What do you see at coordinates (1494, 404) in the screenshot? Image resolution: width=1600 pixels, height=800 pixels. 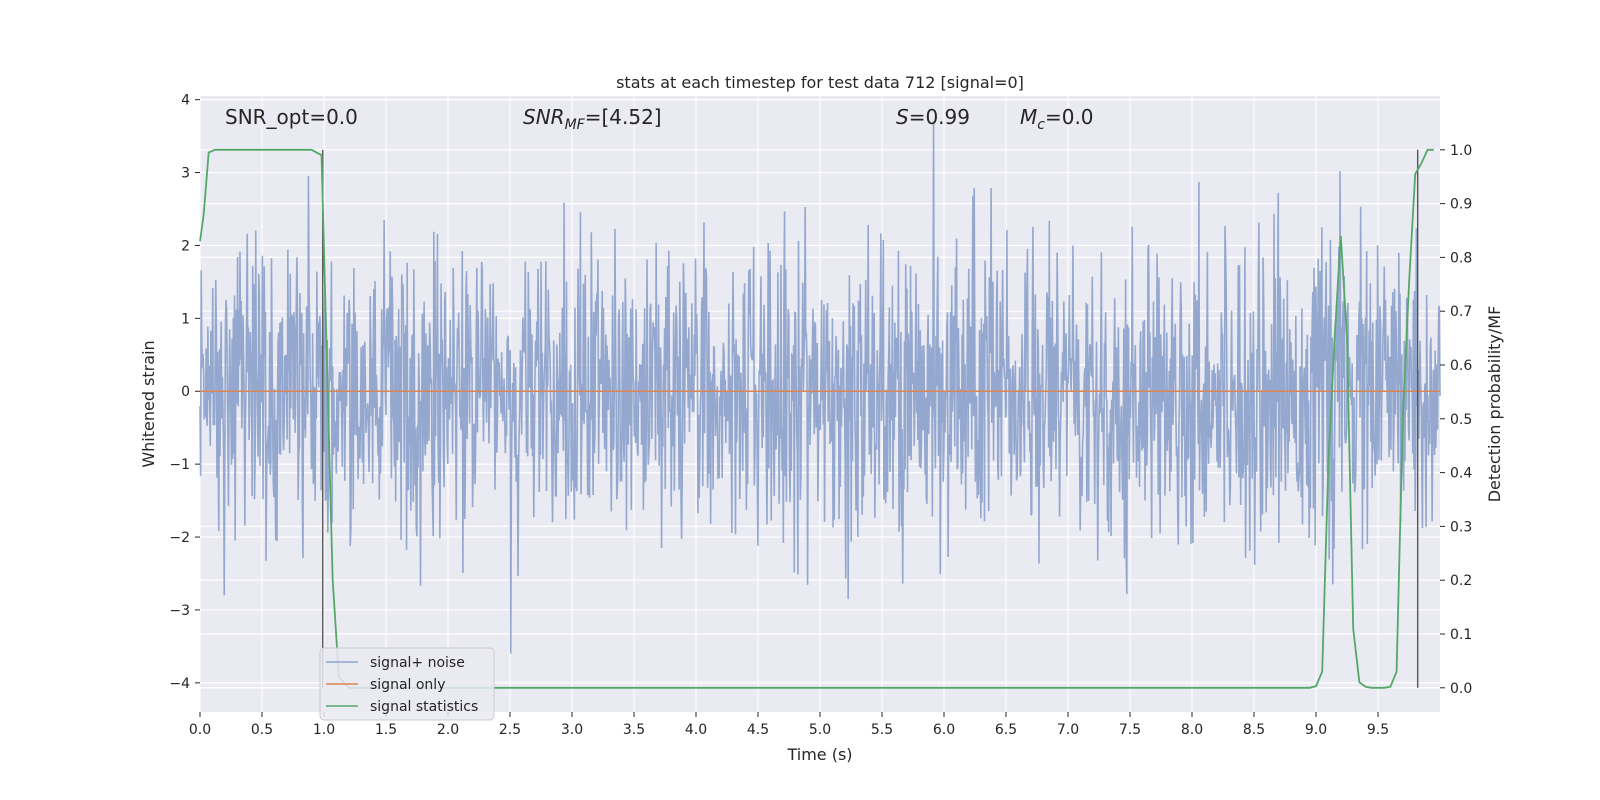 I see `y-axis-label-right: Detection probability/MF` at bounding box center [1494, 404].